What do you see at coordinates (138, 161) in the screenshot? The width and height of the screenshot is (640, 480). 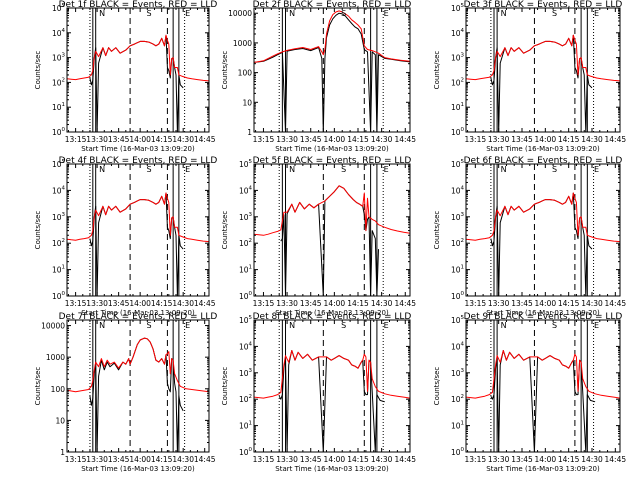 I see `panel-title: Det 4f BLACK = Events, RED = LLD` at bounding box center [138, 161].